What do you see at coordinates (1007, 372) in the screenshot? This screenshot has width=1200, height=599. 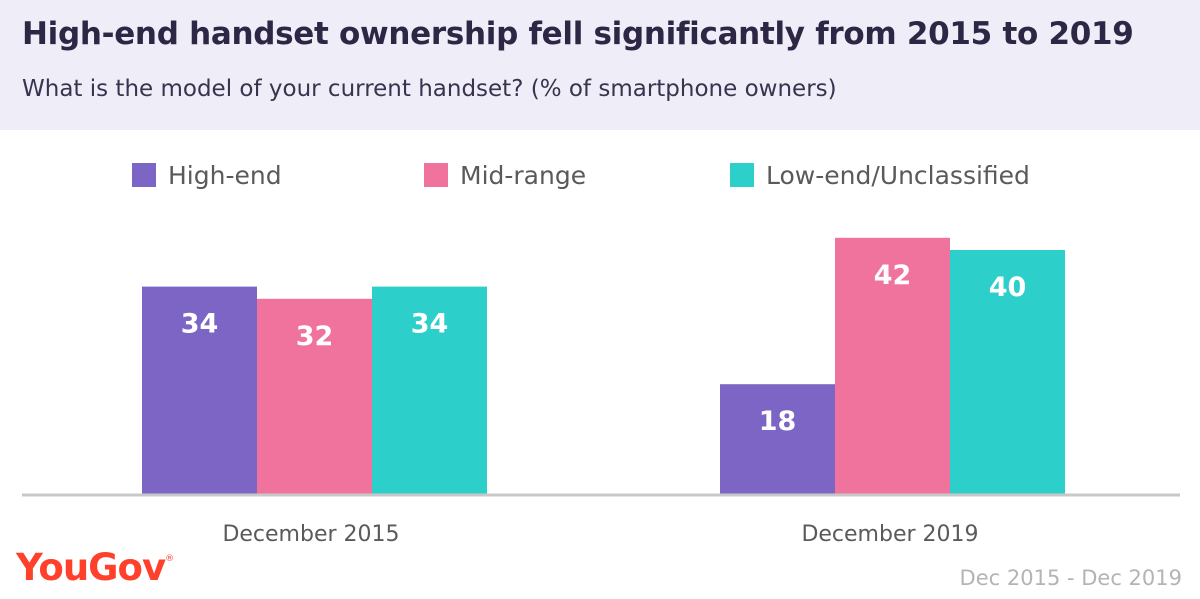 I see `bar-low-end-unclassified-december-2019` at bounding box center [1007, 372].